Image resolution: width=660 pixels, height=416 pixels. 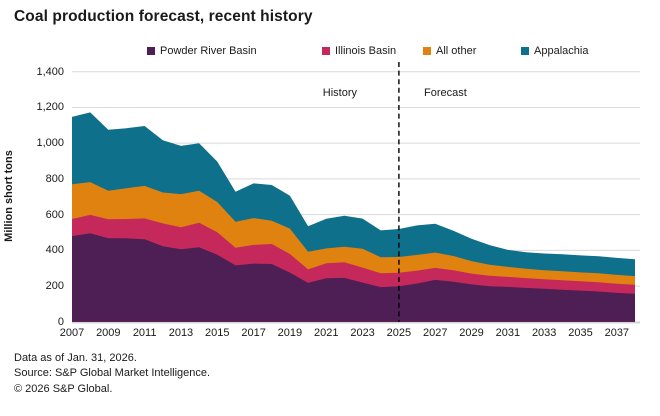 What do you see at coordinates (339, 93) in the screenshot?
I see `history-annotation: History` at bounding box center [339, 93].